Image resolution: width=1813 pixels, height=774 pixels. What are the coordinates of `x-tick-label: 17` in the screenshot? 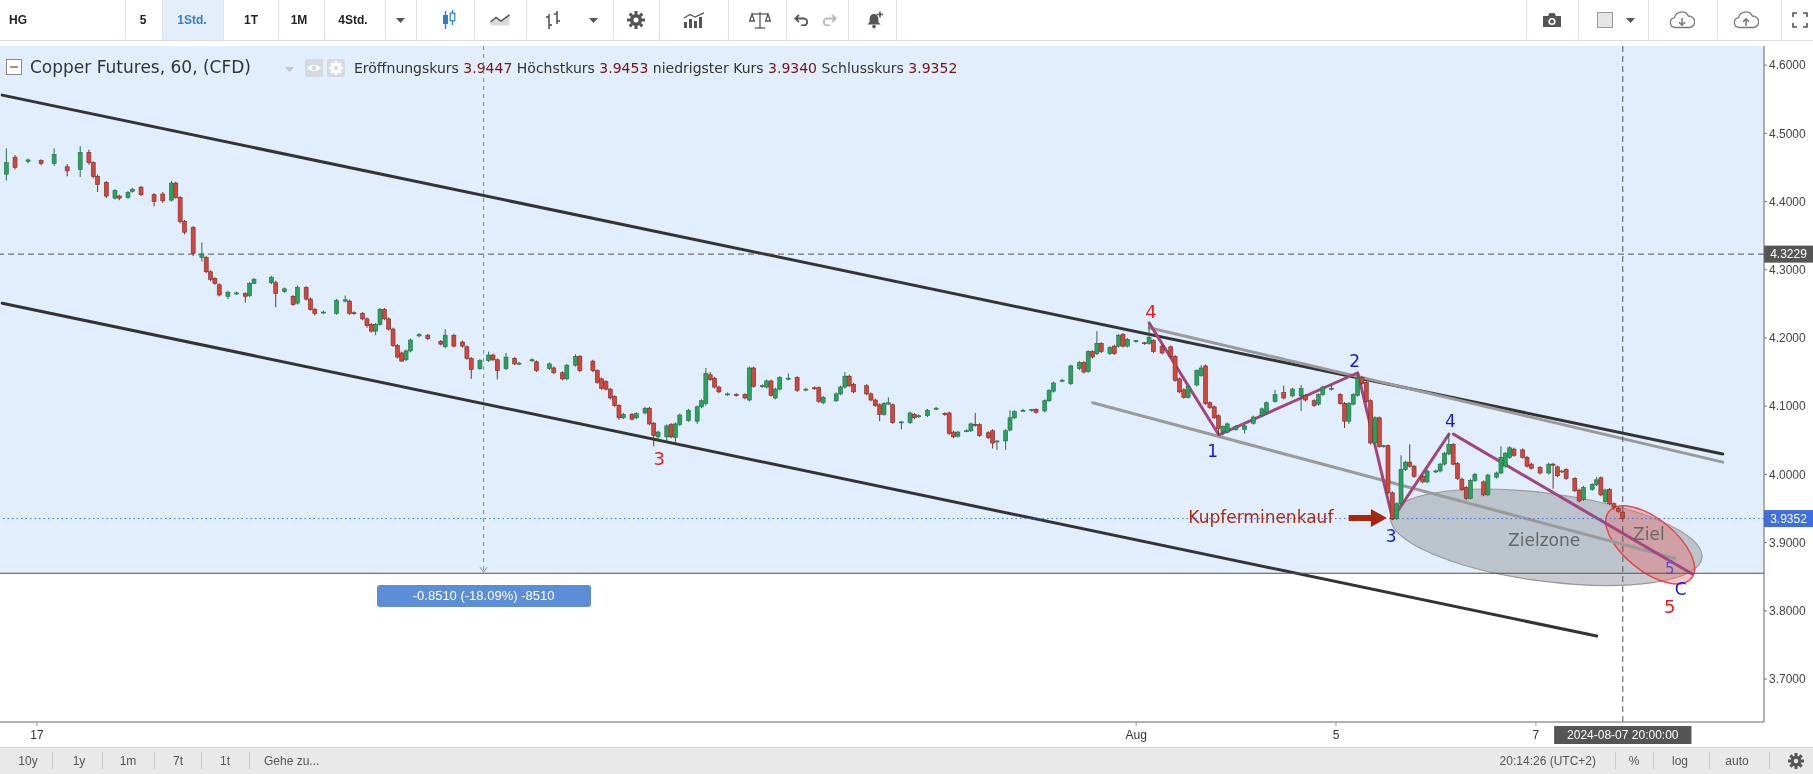 It's located at (37, 735).